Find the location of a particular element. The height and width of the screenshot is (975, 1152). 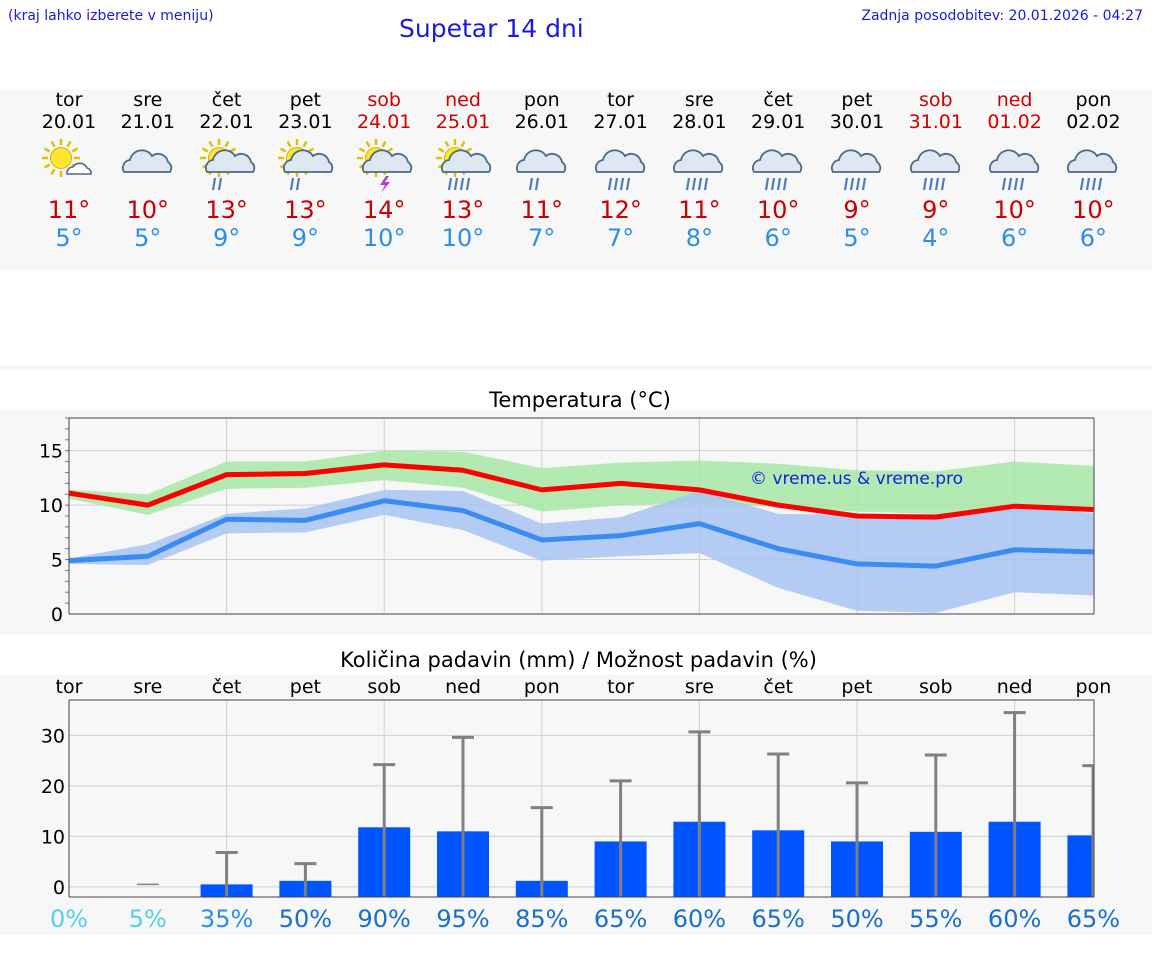

precip-probability: 55% is located at coordinates (935, 919).